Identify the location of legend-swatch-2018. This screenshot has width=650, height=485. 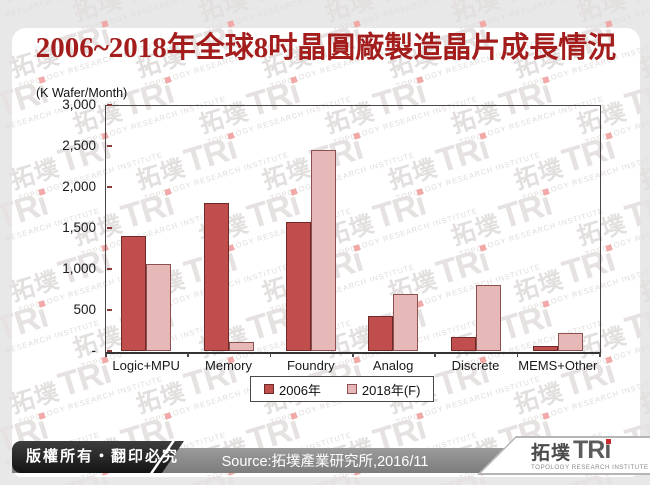
(351, 389).